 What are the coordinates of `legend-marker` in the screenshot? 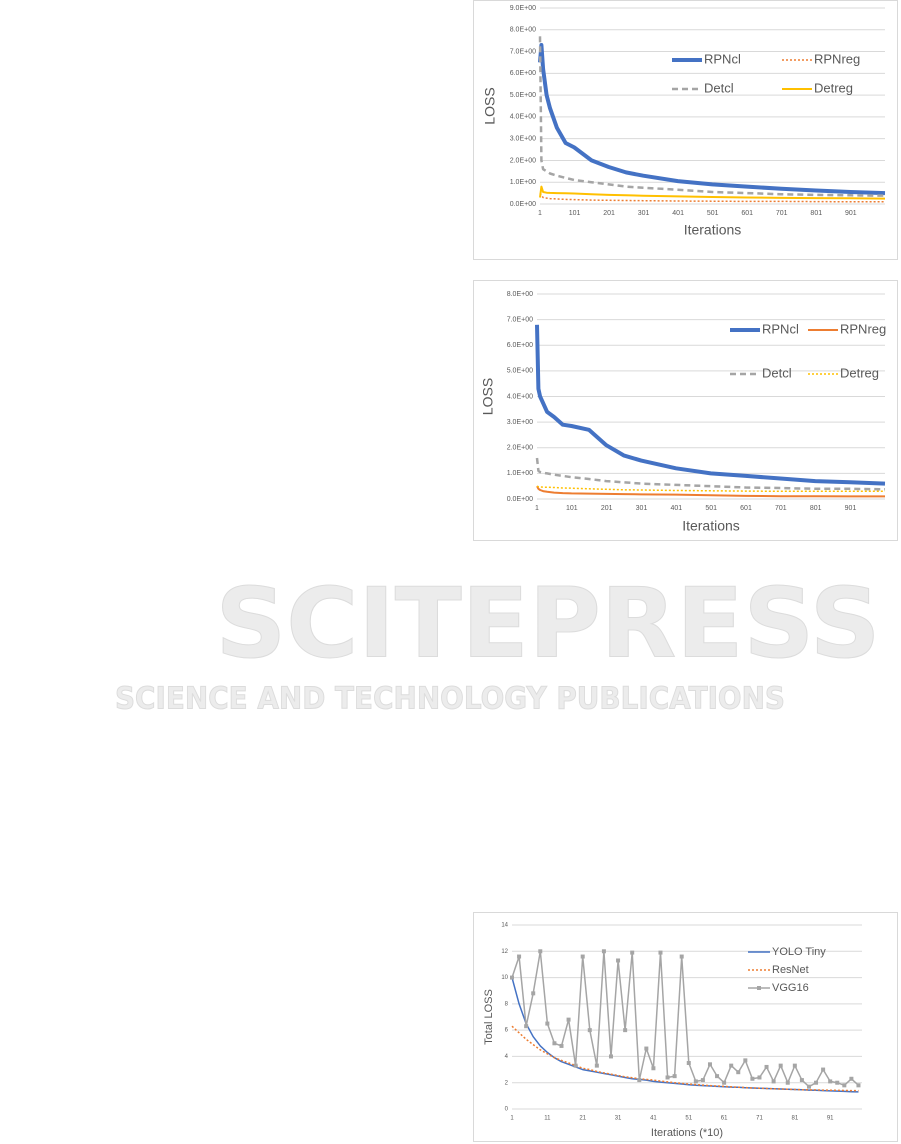 It's located at (759, 988).